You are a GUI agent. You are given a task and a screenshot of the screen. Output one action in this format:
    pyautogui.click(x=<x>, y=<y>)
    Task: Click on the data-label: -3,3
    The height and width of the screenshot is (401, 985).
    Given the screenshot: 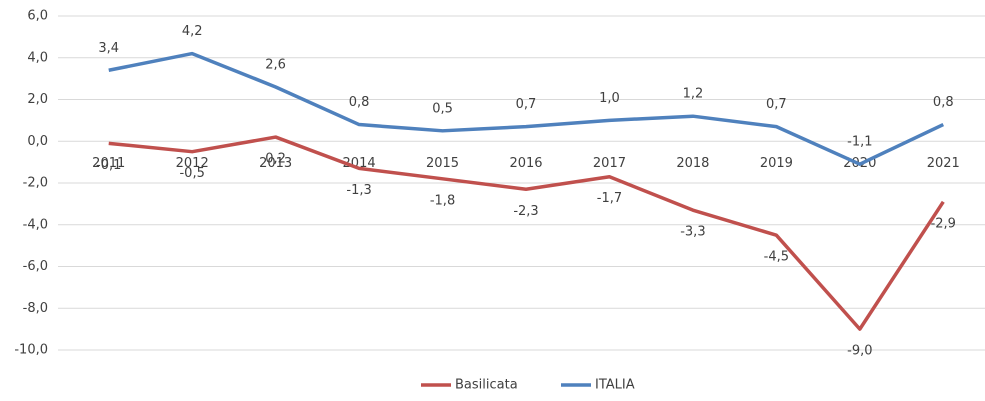 What is the action you would take?
    pyautogui.click(x=692, y=232)
    